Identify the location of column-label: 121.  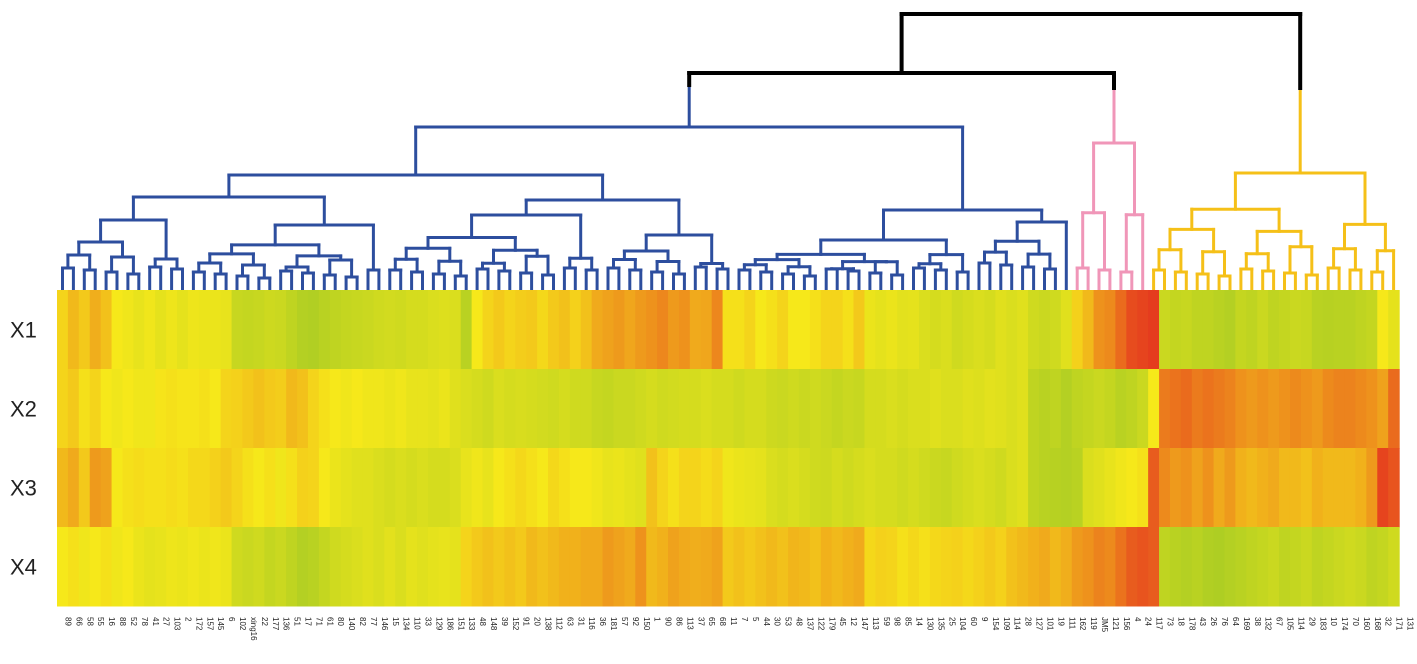
(1115, 624).